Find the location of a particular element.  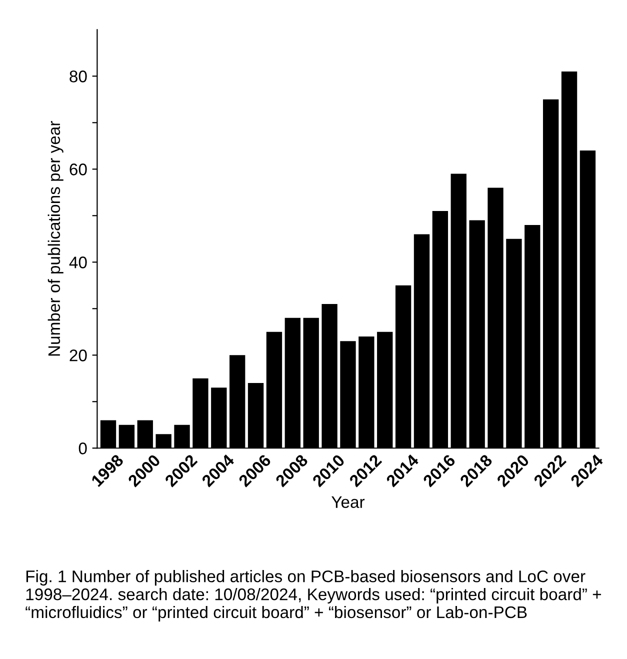

y-tick-label: 80 is located at coordinates (78, 76).